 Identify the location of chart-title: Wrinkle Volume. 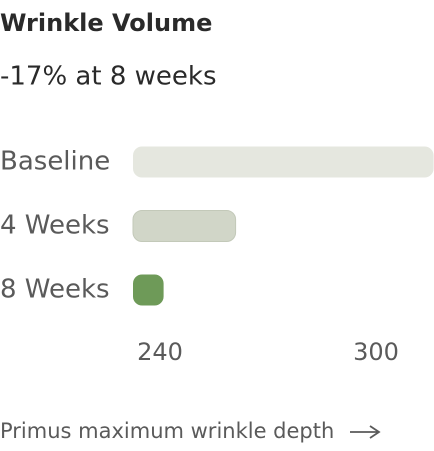
(106, 23).